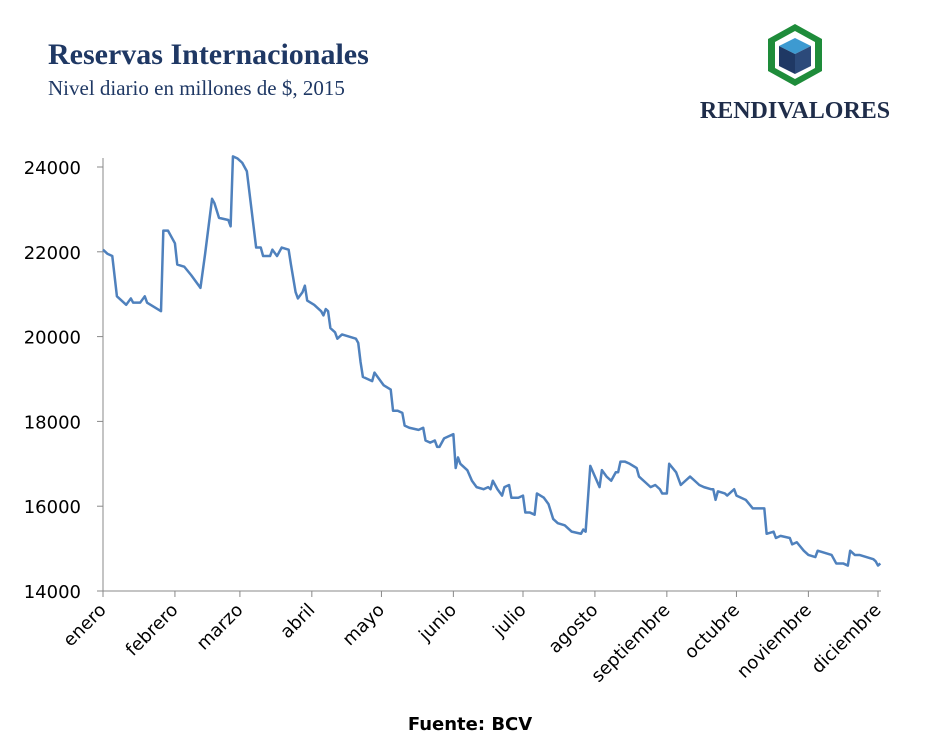 This screenshot has height=756, width=940. I want to click on chart-title: Reservas Internacionales, so click(208, 54).